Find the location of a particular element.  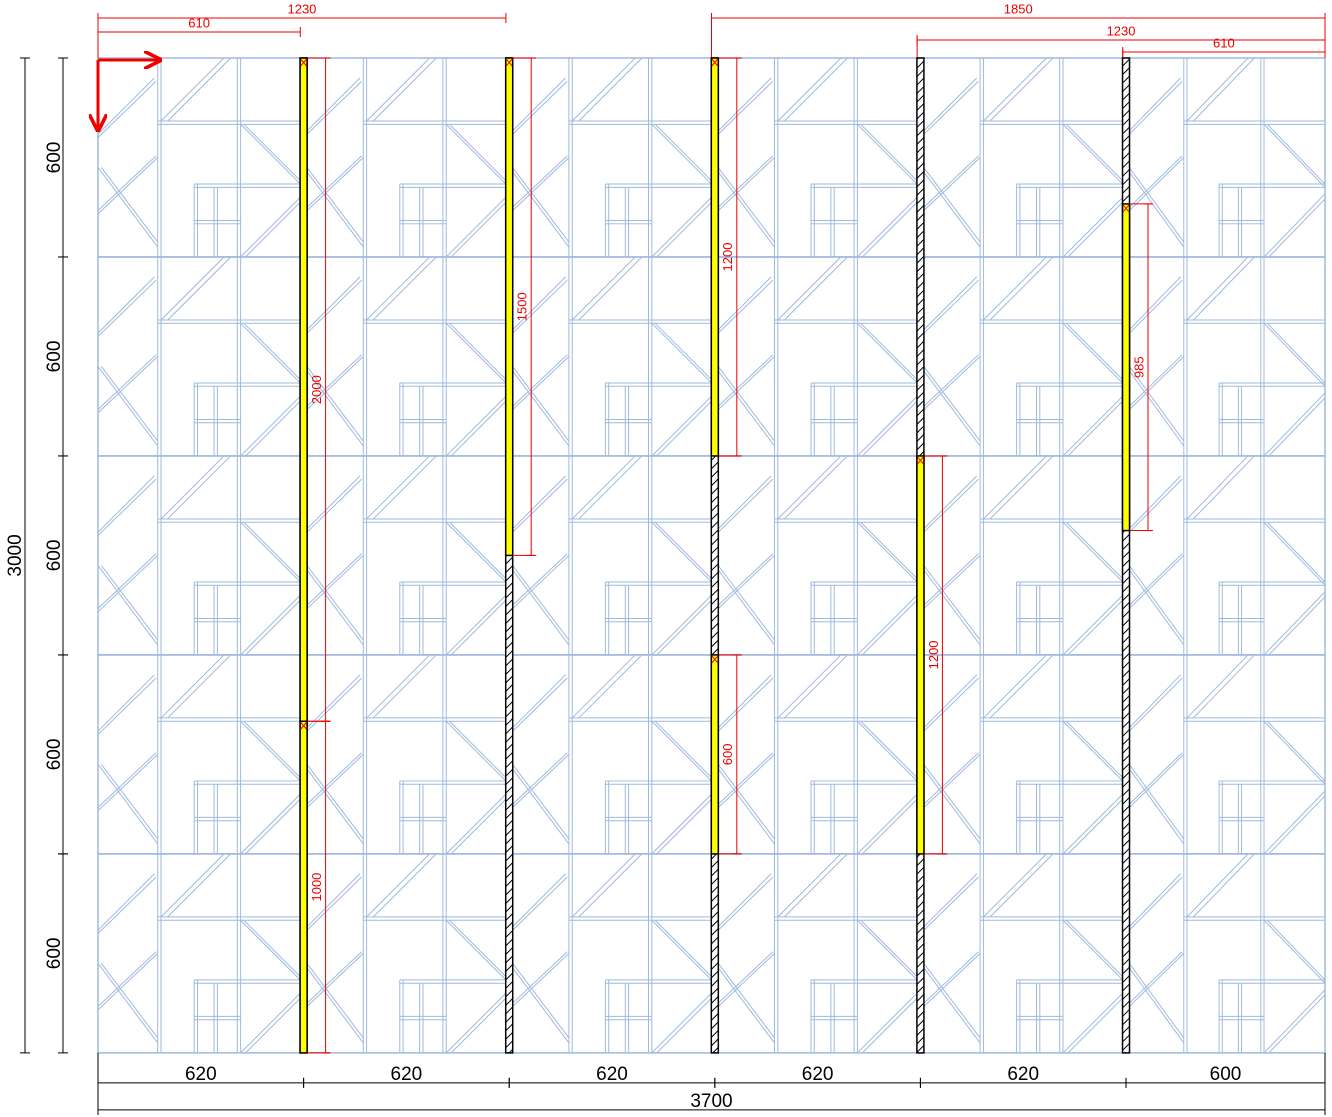

dim-label: 3000 is located at coordinates (15, 555).